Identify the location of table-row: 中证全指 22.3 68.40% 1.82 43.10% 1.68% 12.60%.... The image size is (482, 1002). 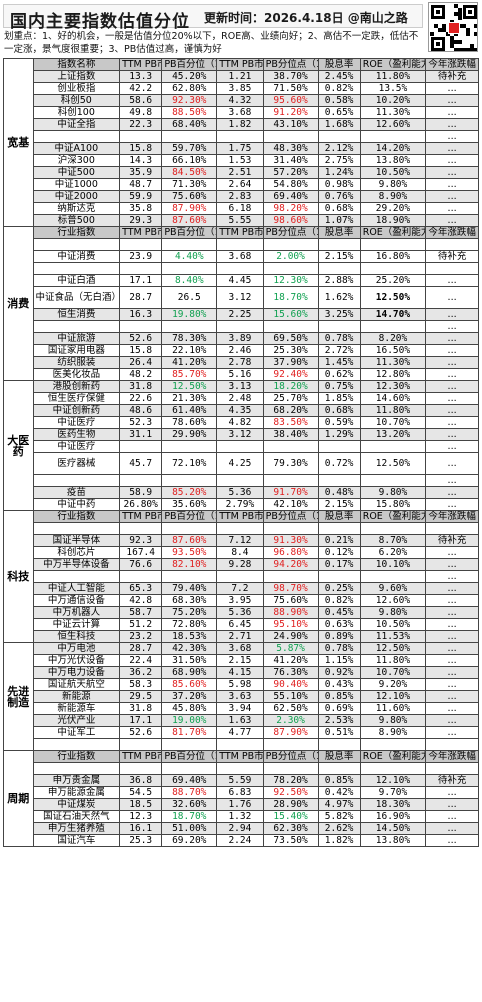
(241, 124).